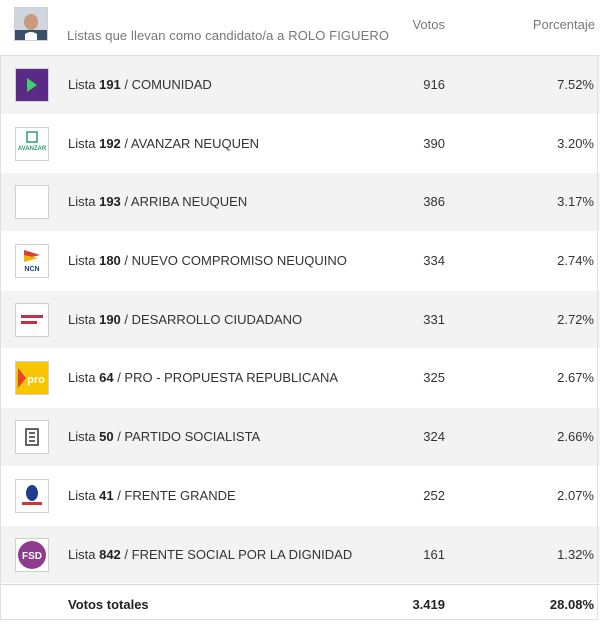 Image resolution: width=600 pixels, height=625 pixels. Describe the element at coordinates (31, 24) in the screenshot. I see `candidate-avatar` at that location.